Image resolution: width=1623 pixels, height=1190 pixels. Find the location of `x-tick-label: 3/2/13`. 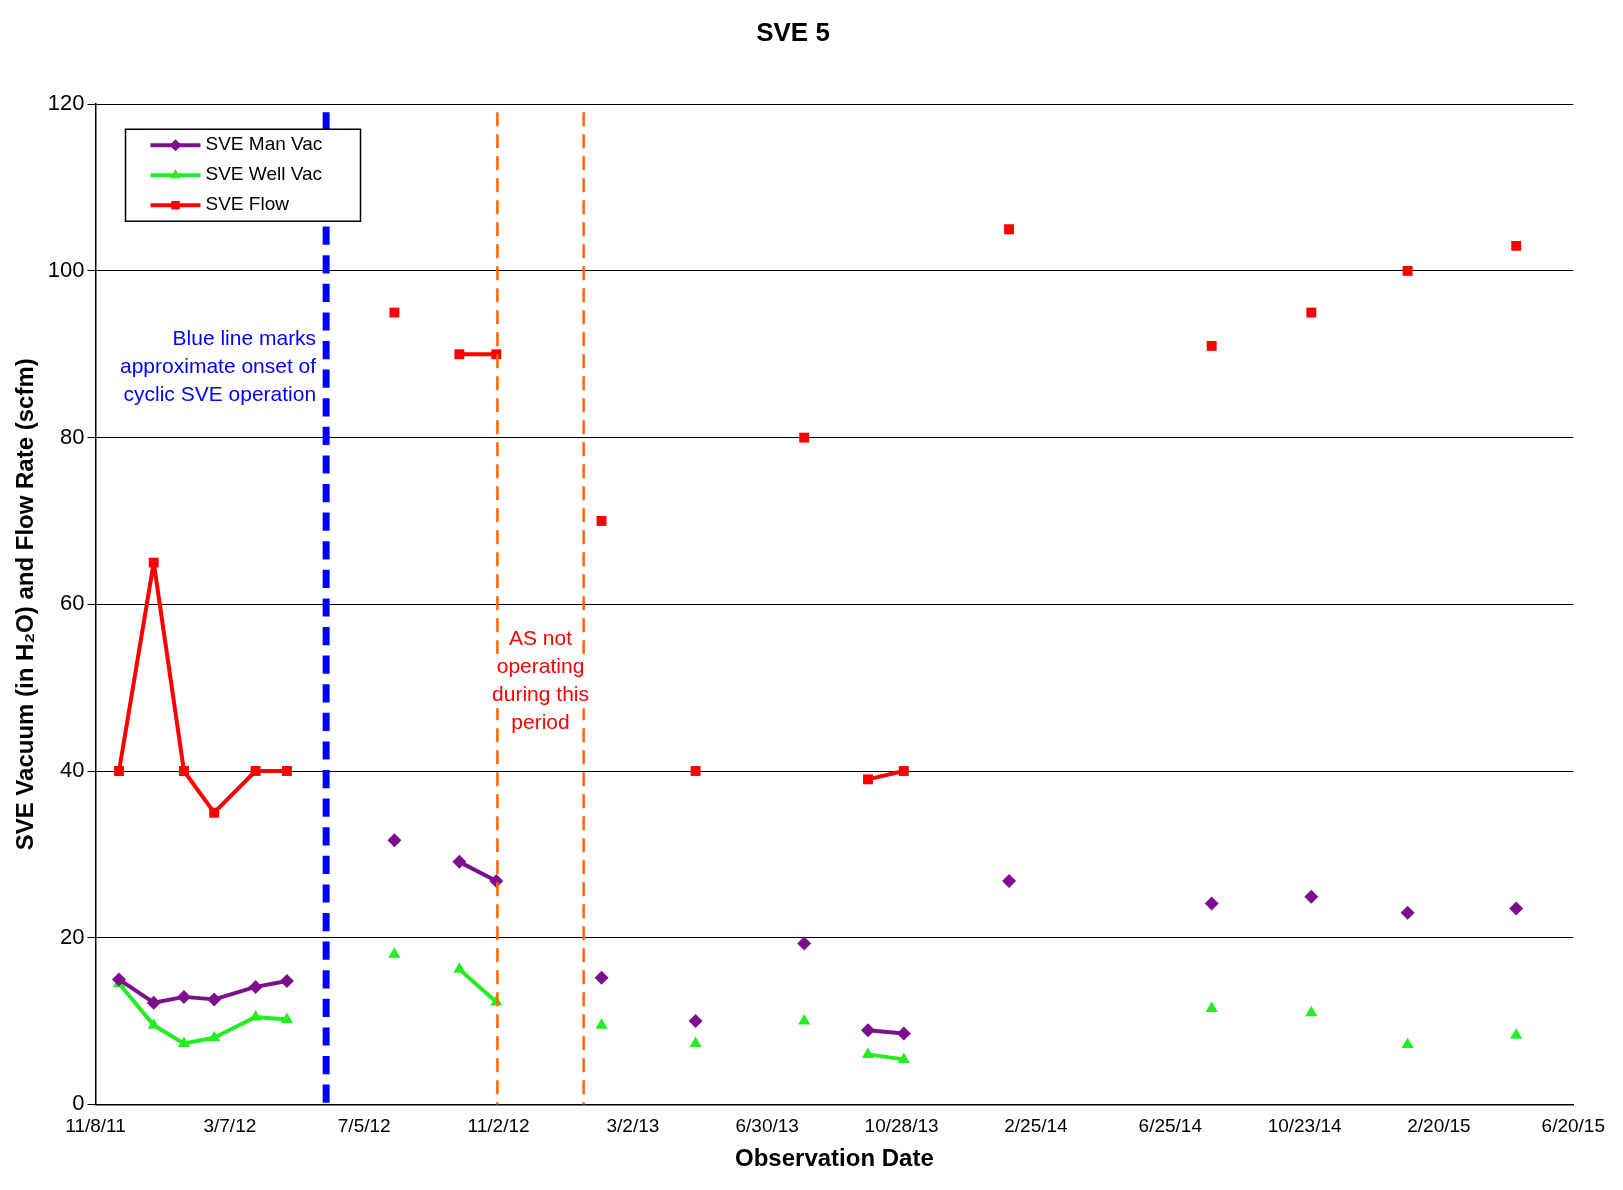

x-tick-label: 3/2/13 is located at coordinates (633, 1126).